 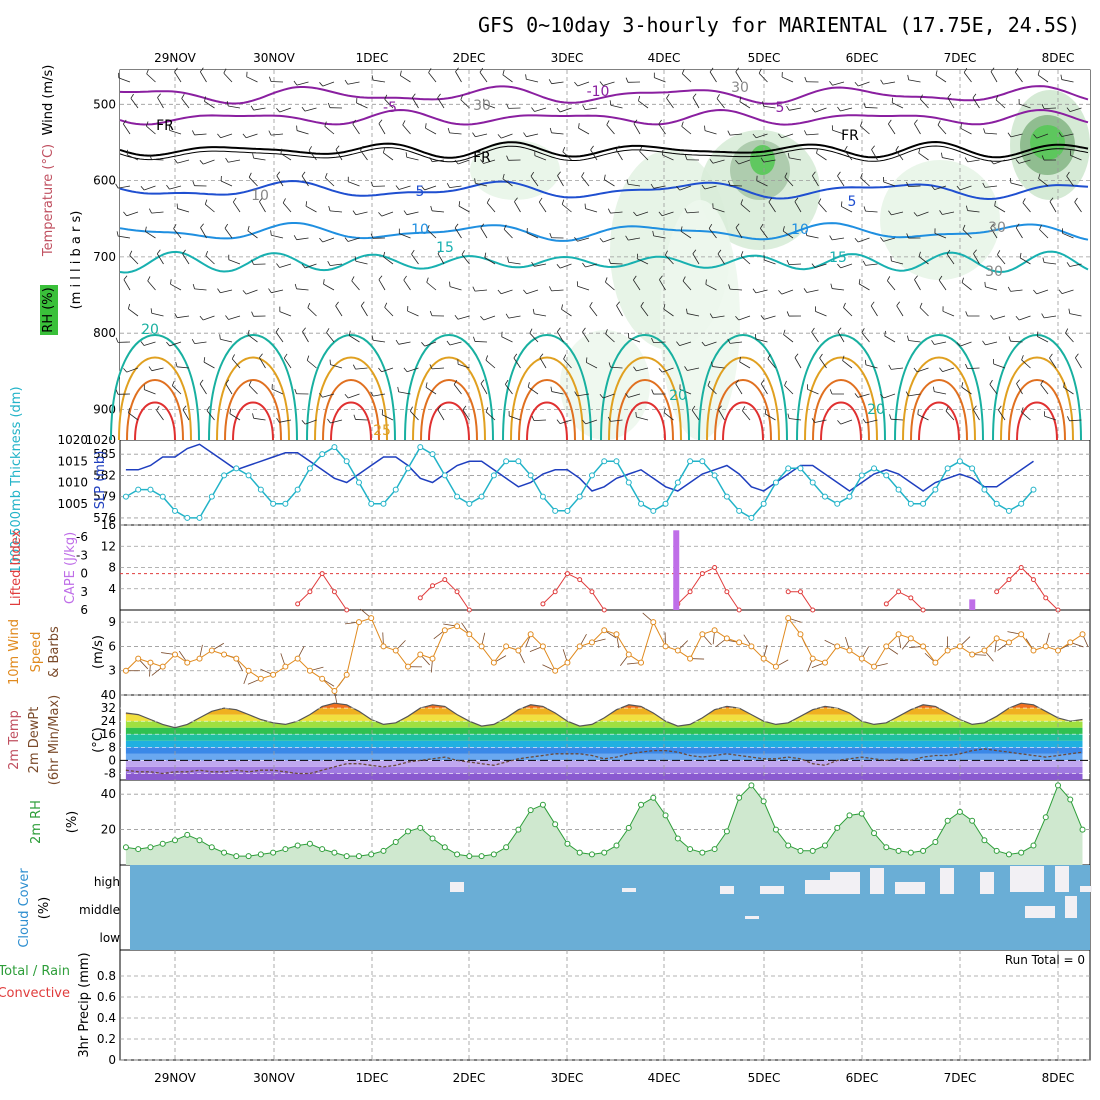 I want to click on y-label-slp: SLP (mb), so click(x=100, y=480).